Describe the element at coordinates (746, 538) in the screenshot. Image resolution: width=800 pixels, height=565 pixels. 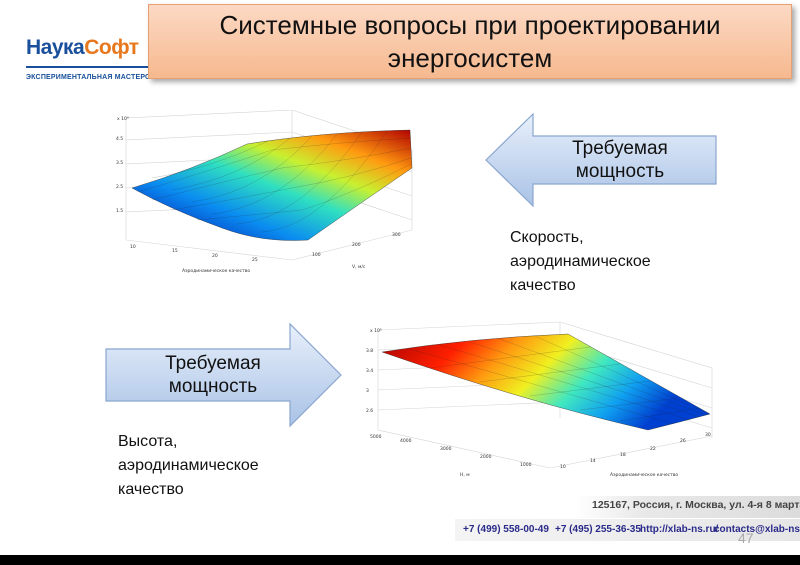
I see `page-number: 47` at that location.